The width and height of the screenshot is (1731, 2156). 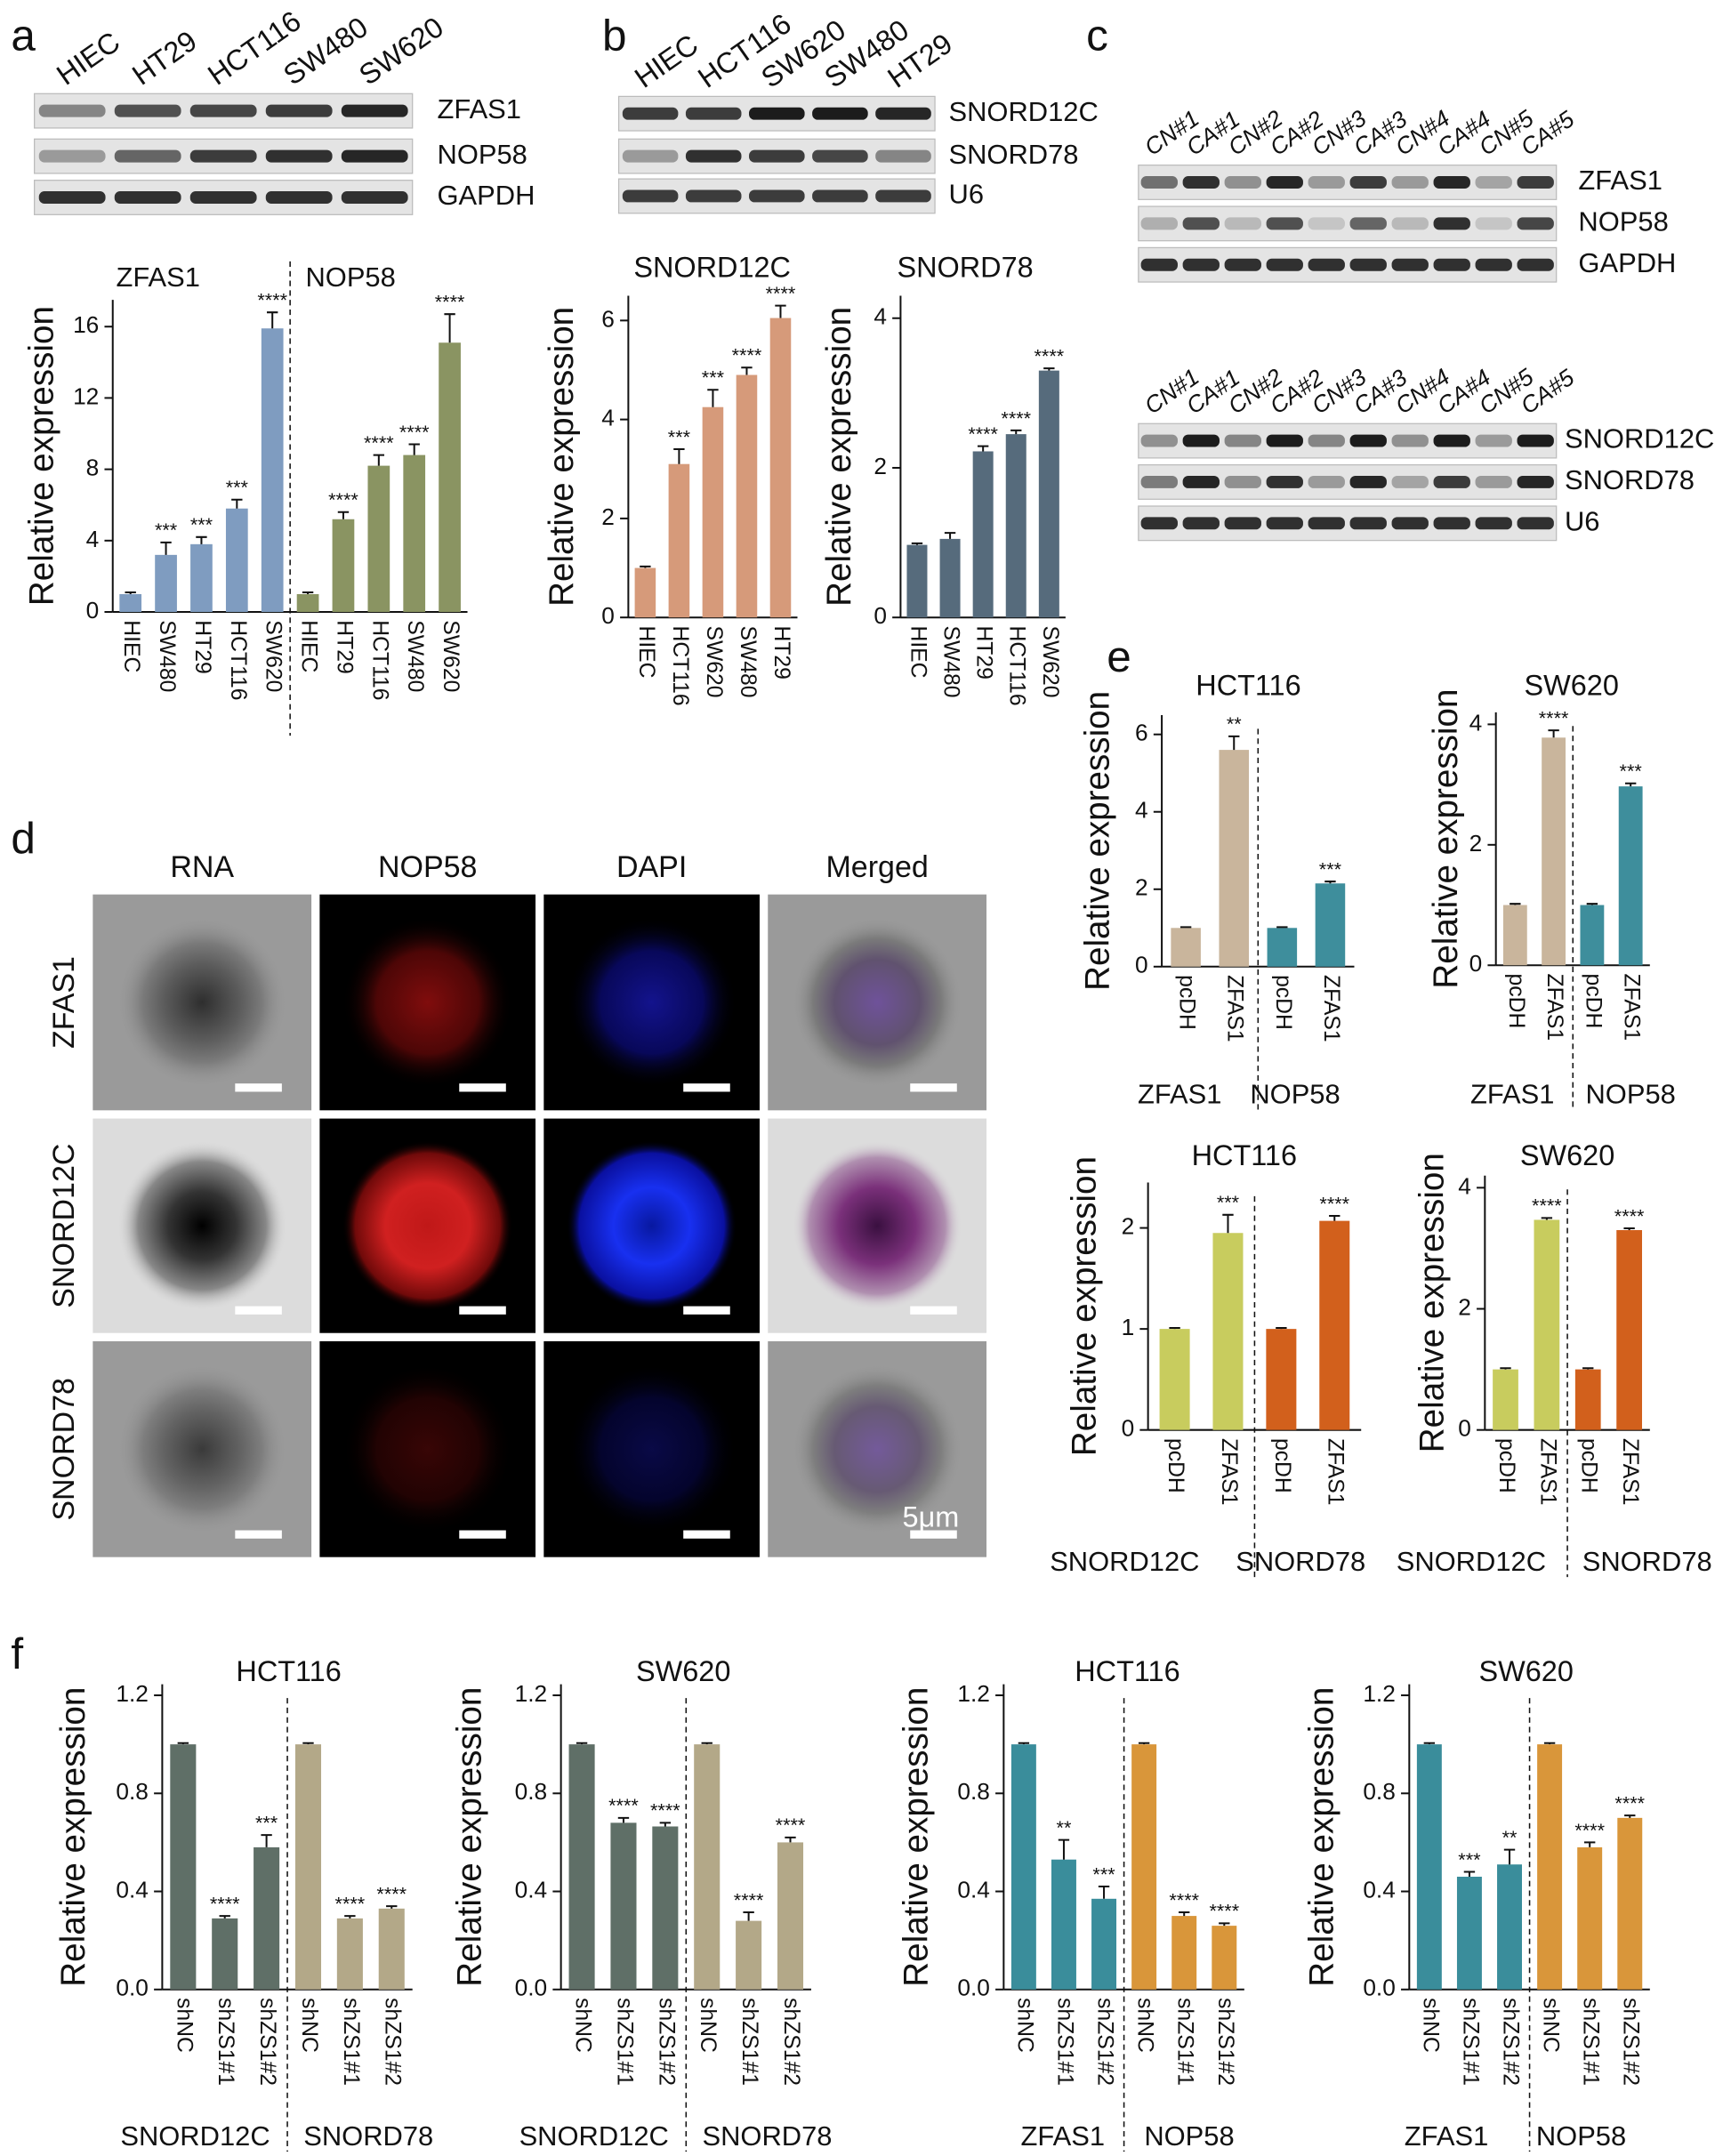 What do you see at coordinates (767, 2136) in the screenshot?
I see `group-label: SNORD78` at bounding box center [767, 2136].